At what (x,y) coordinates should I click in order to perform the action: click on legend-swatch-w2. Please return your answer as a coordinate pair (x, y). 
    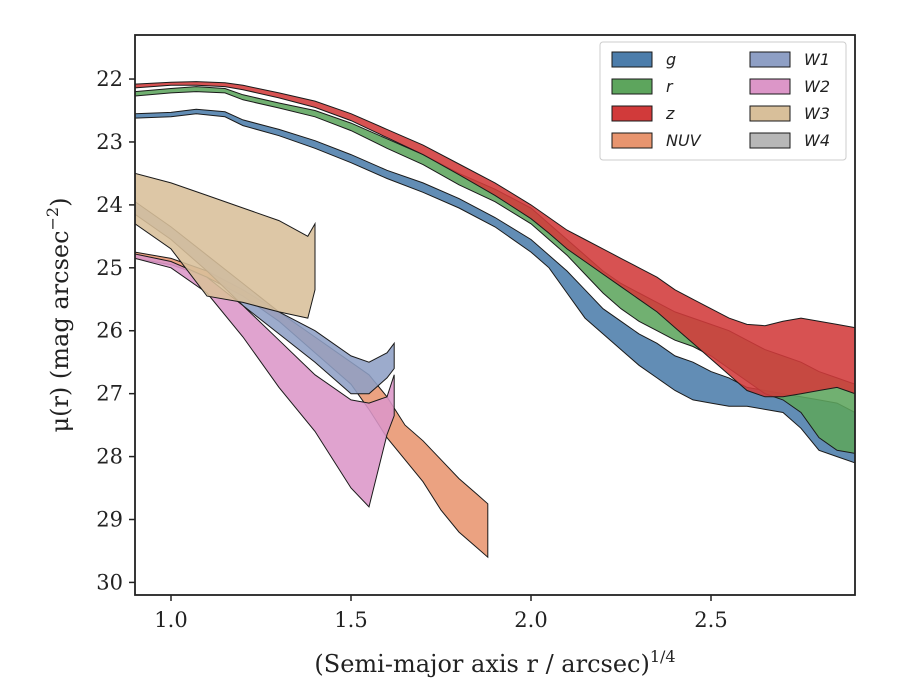
    Looking at the image, I should click on (770, 86).